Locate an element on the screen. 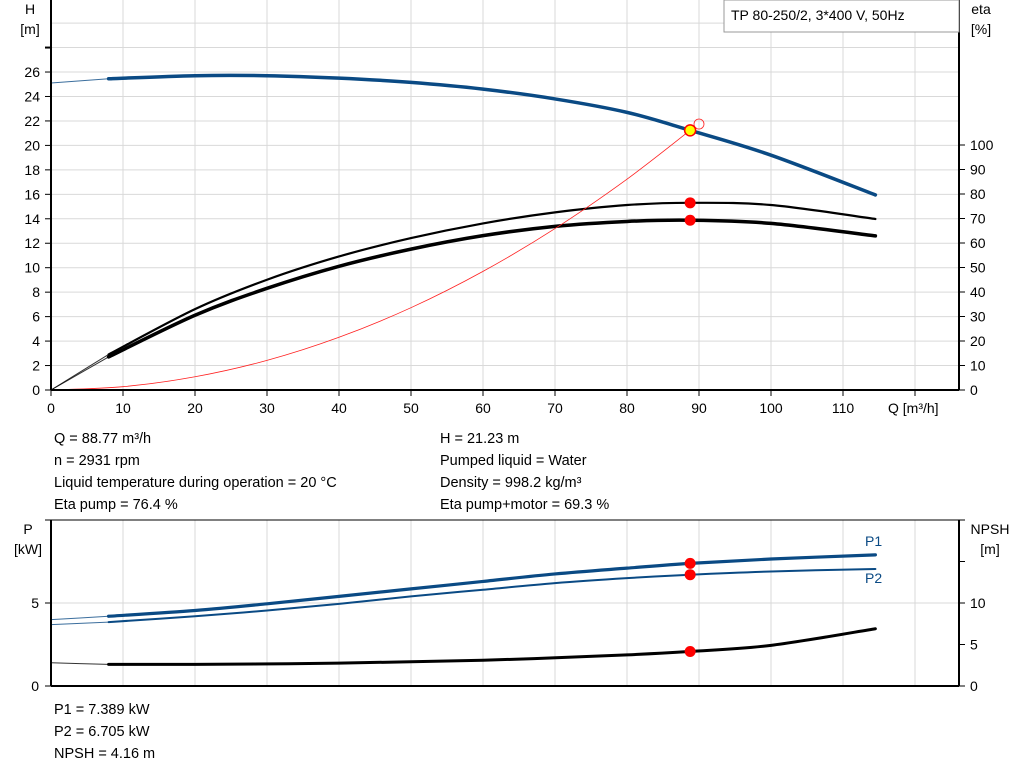 This screenshot has height=781, width=1024. h-axis-unit: [m] is located at coordinates (29, 29).